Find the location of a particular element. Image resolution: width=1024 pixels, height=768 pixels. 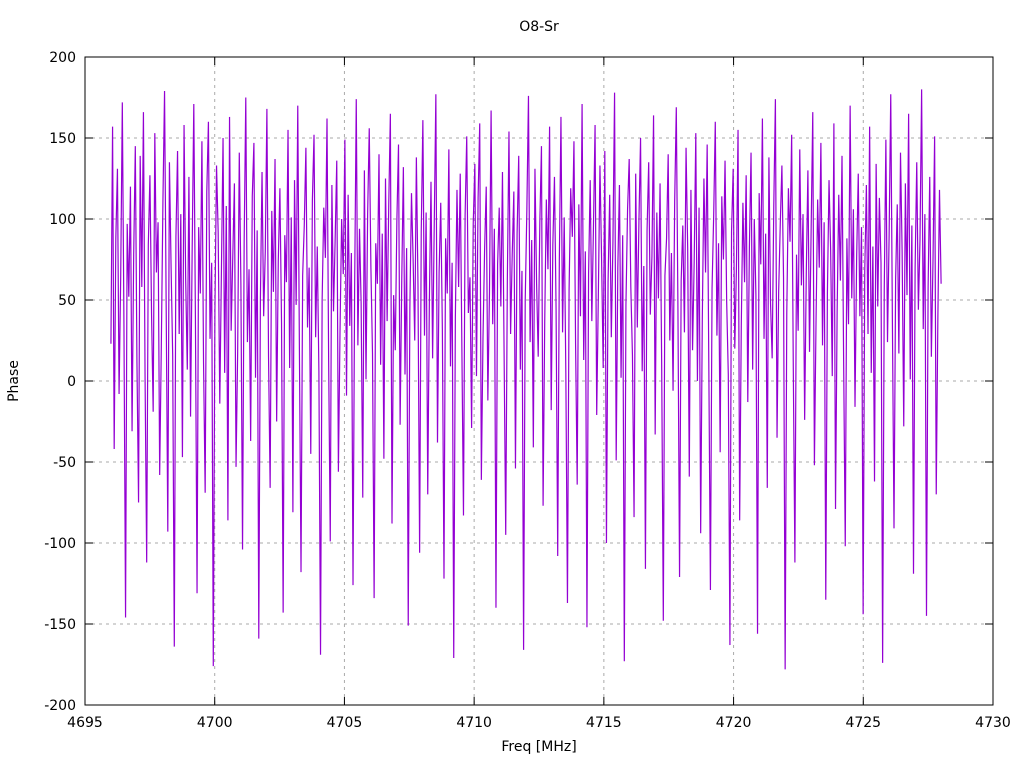

y-tick-label: -150 is located at coordinates (60, 625).